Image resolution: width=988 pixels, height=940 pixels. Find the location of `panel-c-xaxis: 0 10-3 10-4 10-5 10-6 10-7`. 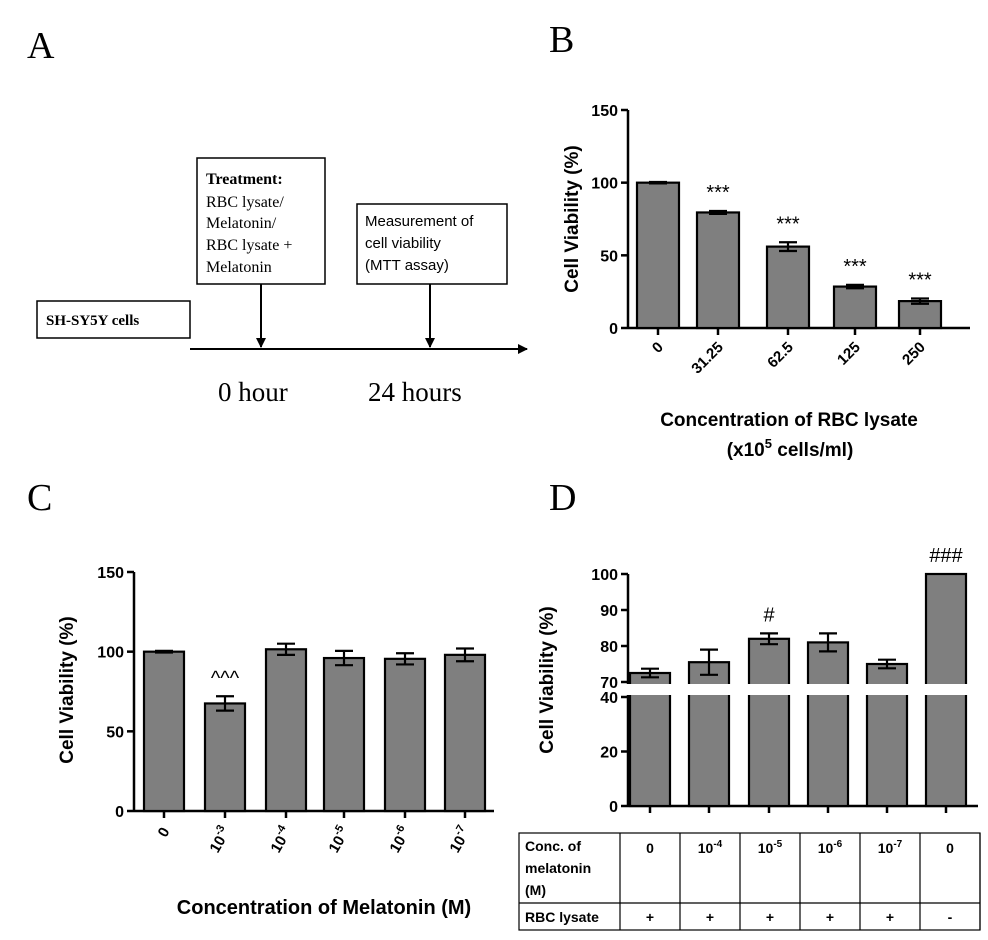

panel-c-xaxis: 0 10-3 10-4 10-5 10-6 10-7 is located at coordinates (315, 833).